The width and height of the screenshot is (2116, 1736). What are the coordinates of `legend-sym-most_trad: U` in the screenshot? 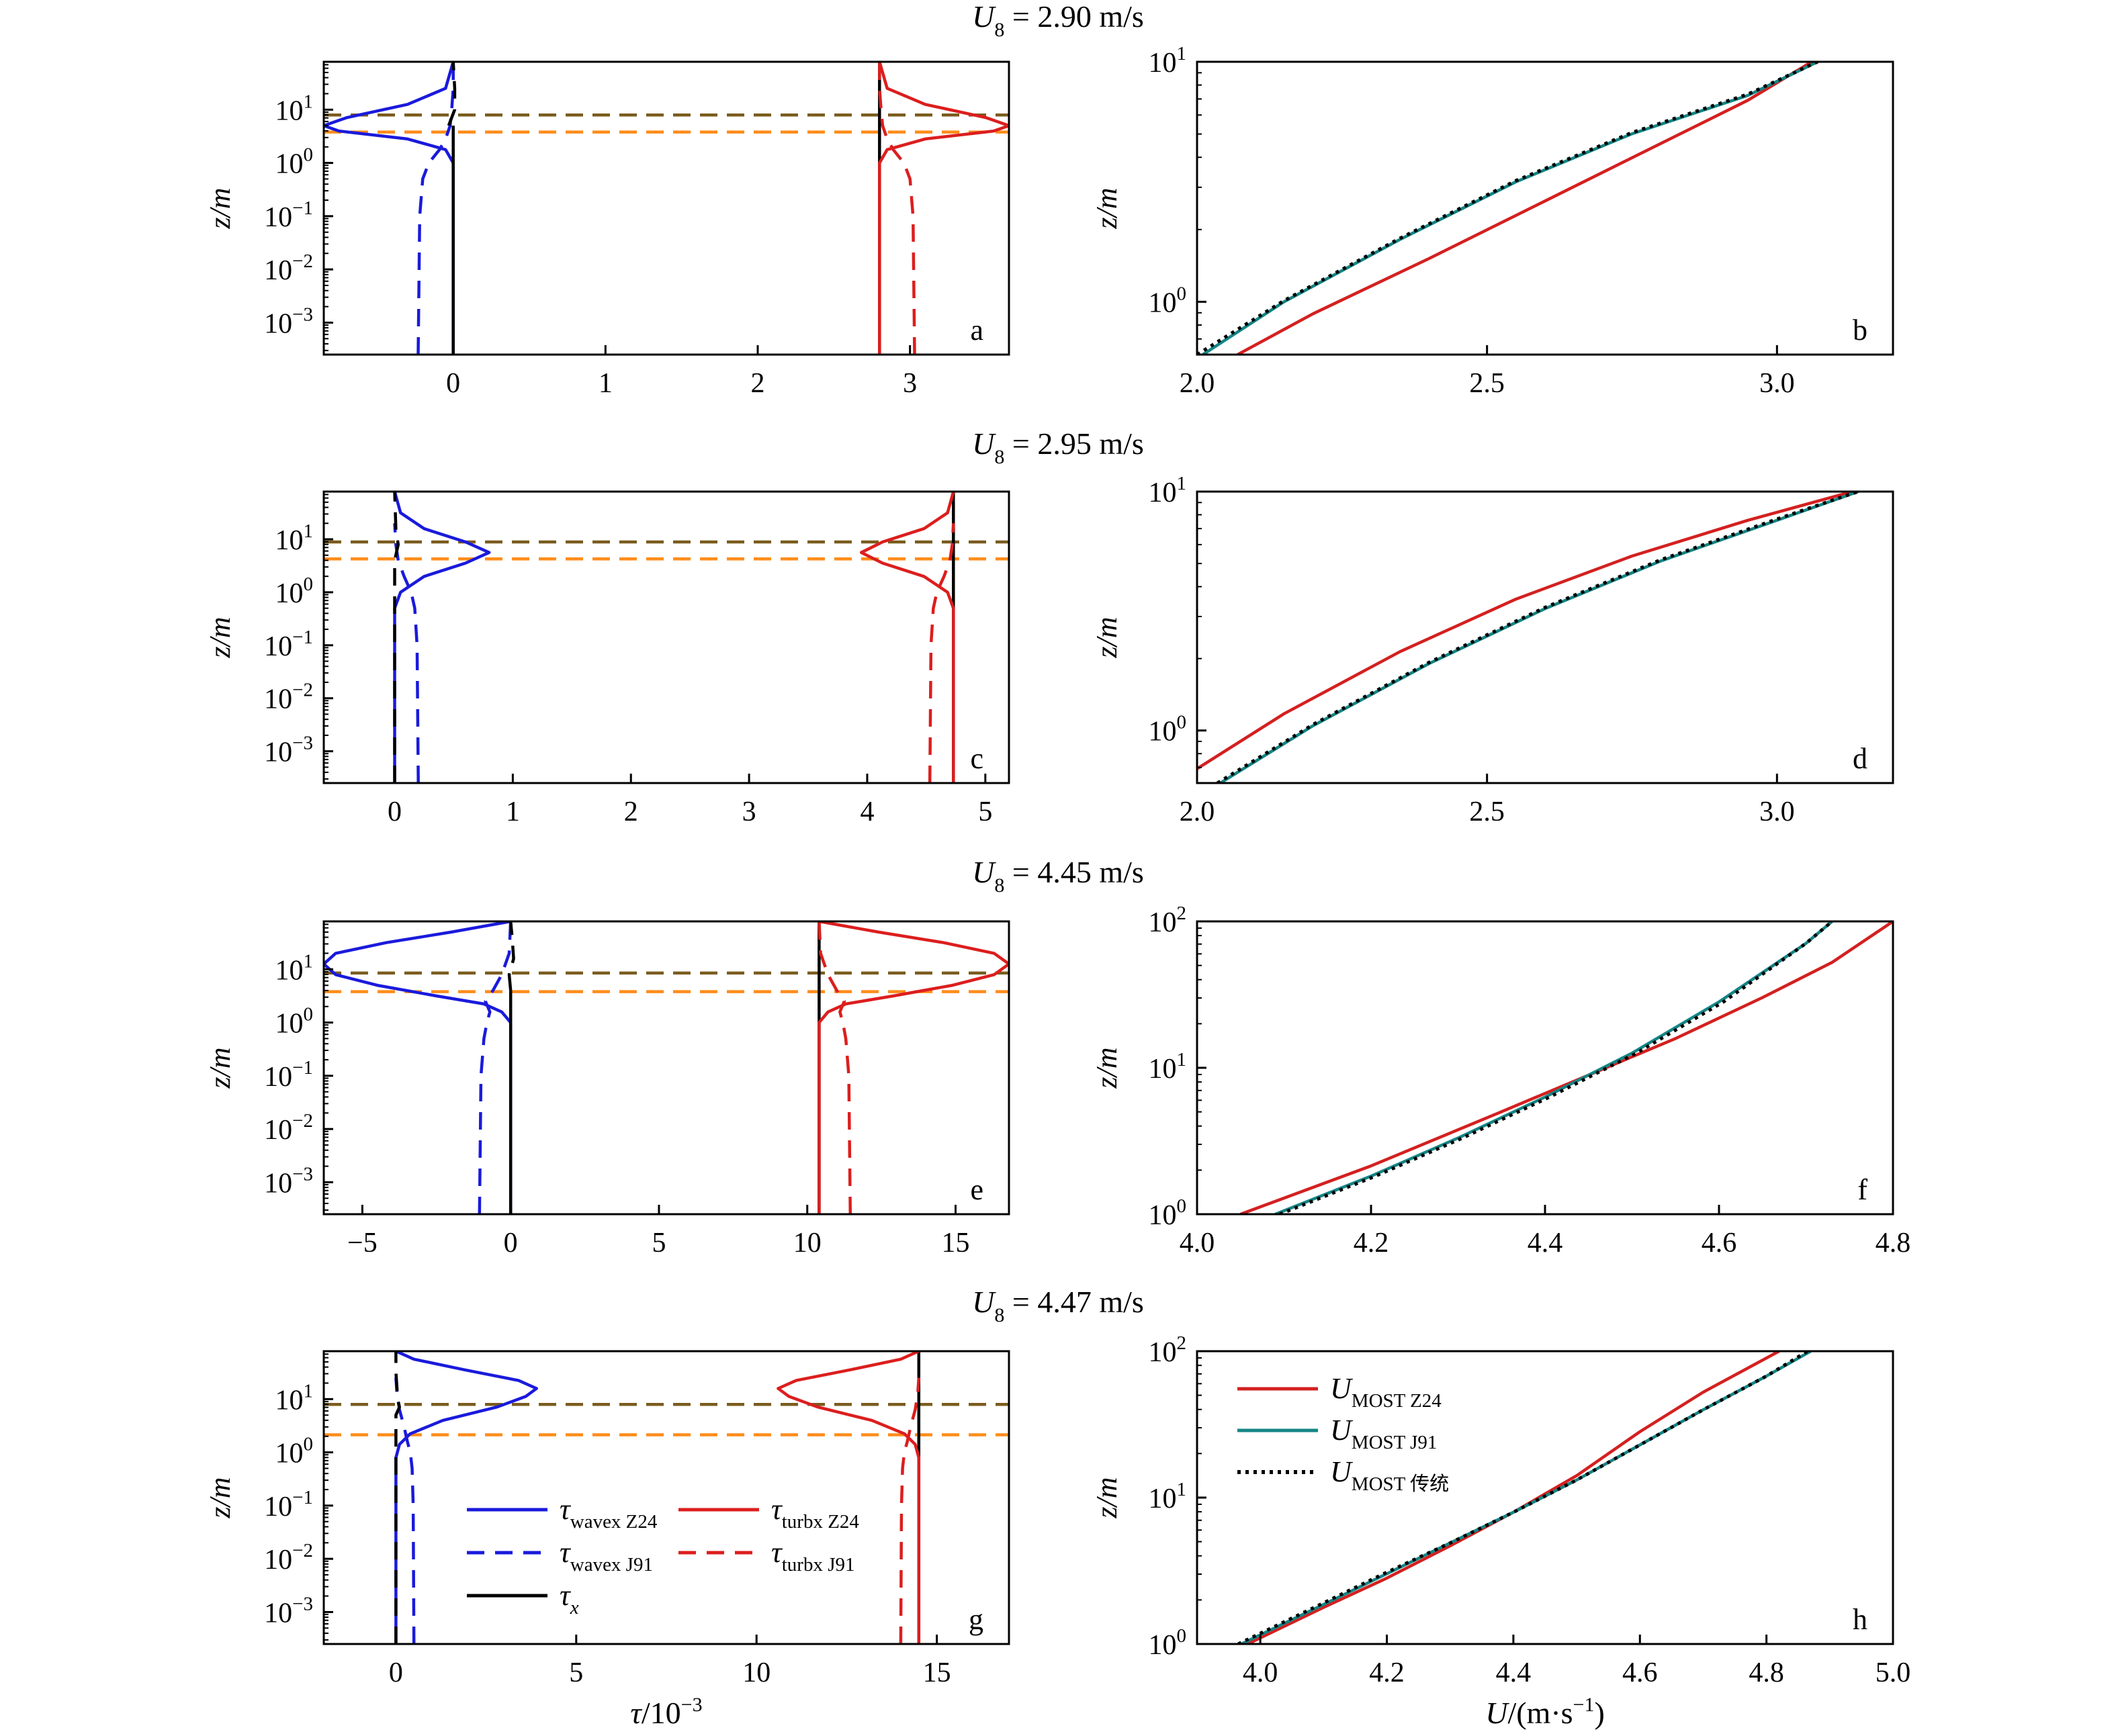 It's located at (1342, 1472).